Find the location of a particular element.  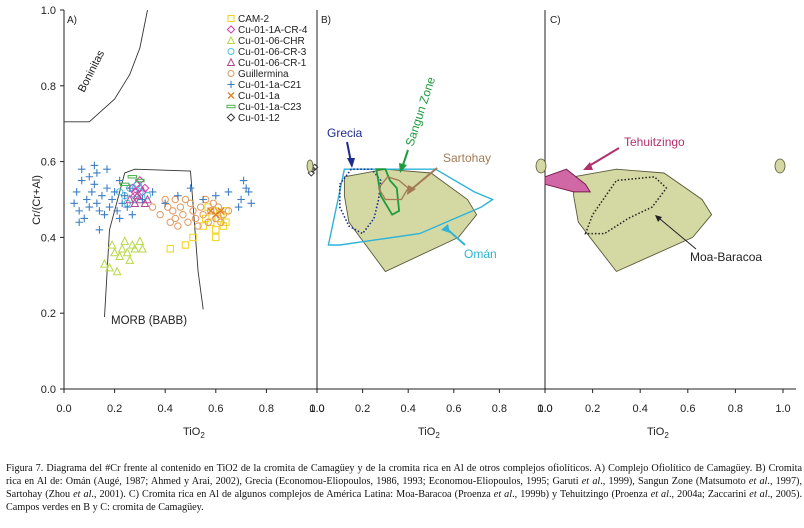

x-tick-label: 0.4 is located at coordinates (408, 409).